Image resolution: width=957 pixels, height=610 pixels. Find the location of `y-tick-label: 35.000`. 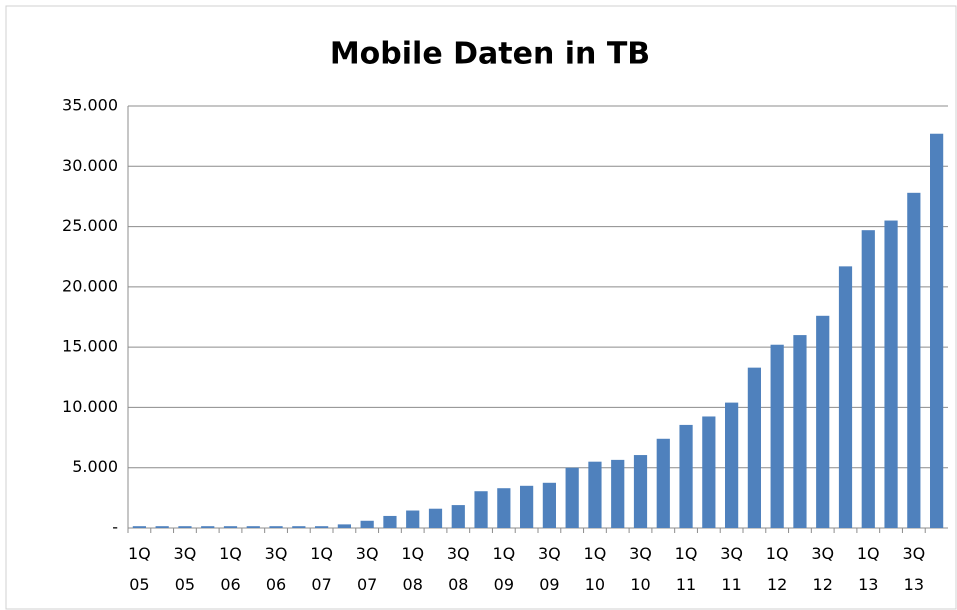

y-tick-label: 35.000 is located at coordinates (90, 105).